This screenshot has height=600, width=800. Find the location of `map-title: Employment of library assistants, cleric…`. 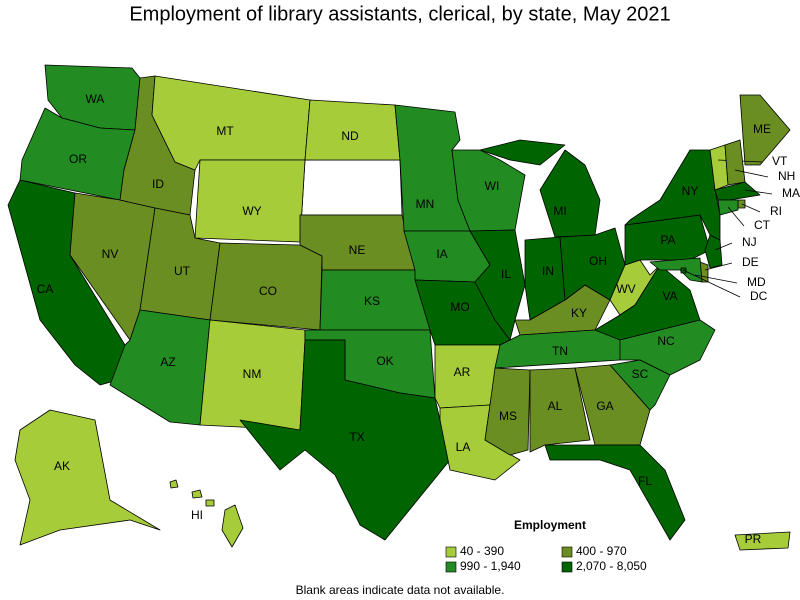

map-title: Employment of library assistants, cleric… is located at coordinates (399, 14).